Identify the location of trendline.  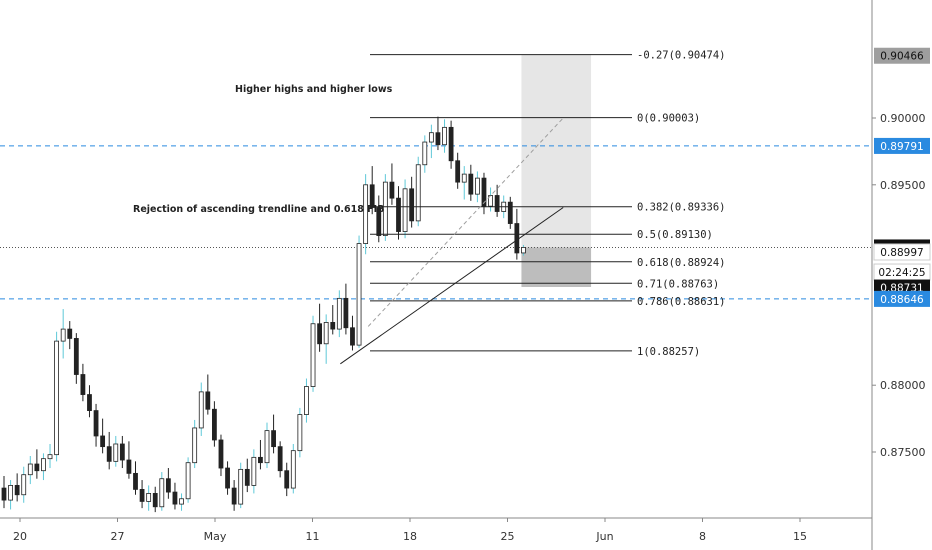
(465, 222).